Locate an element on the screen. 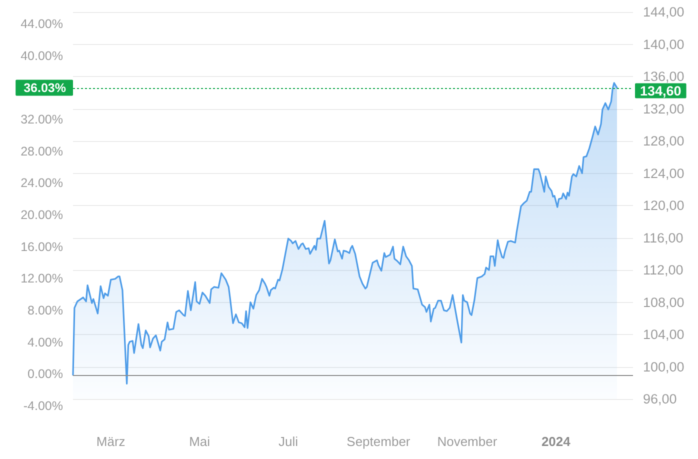 The width and height of the screenshot is (698, 459). y-tick-label: 112,00 is located at coordinates (663, 270).